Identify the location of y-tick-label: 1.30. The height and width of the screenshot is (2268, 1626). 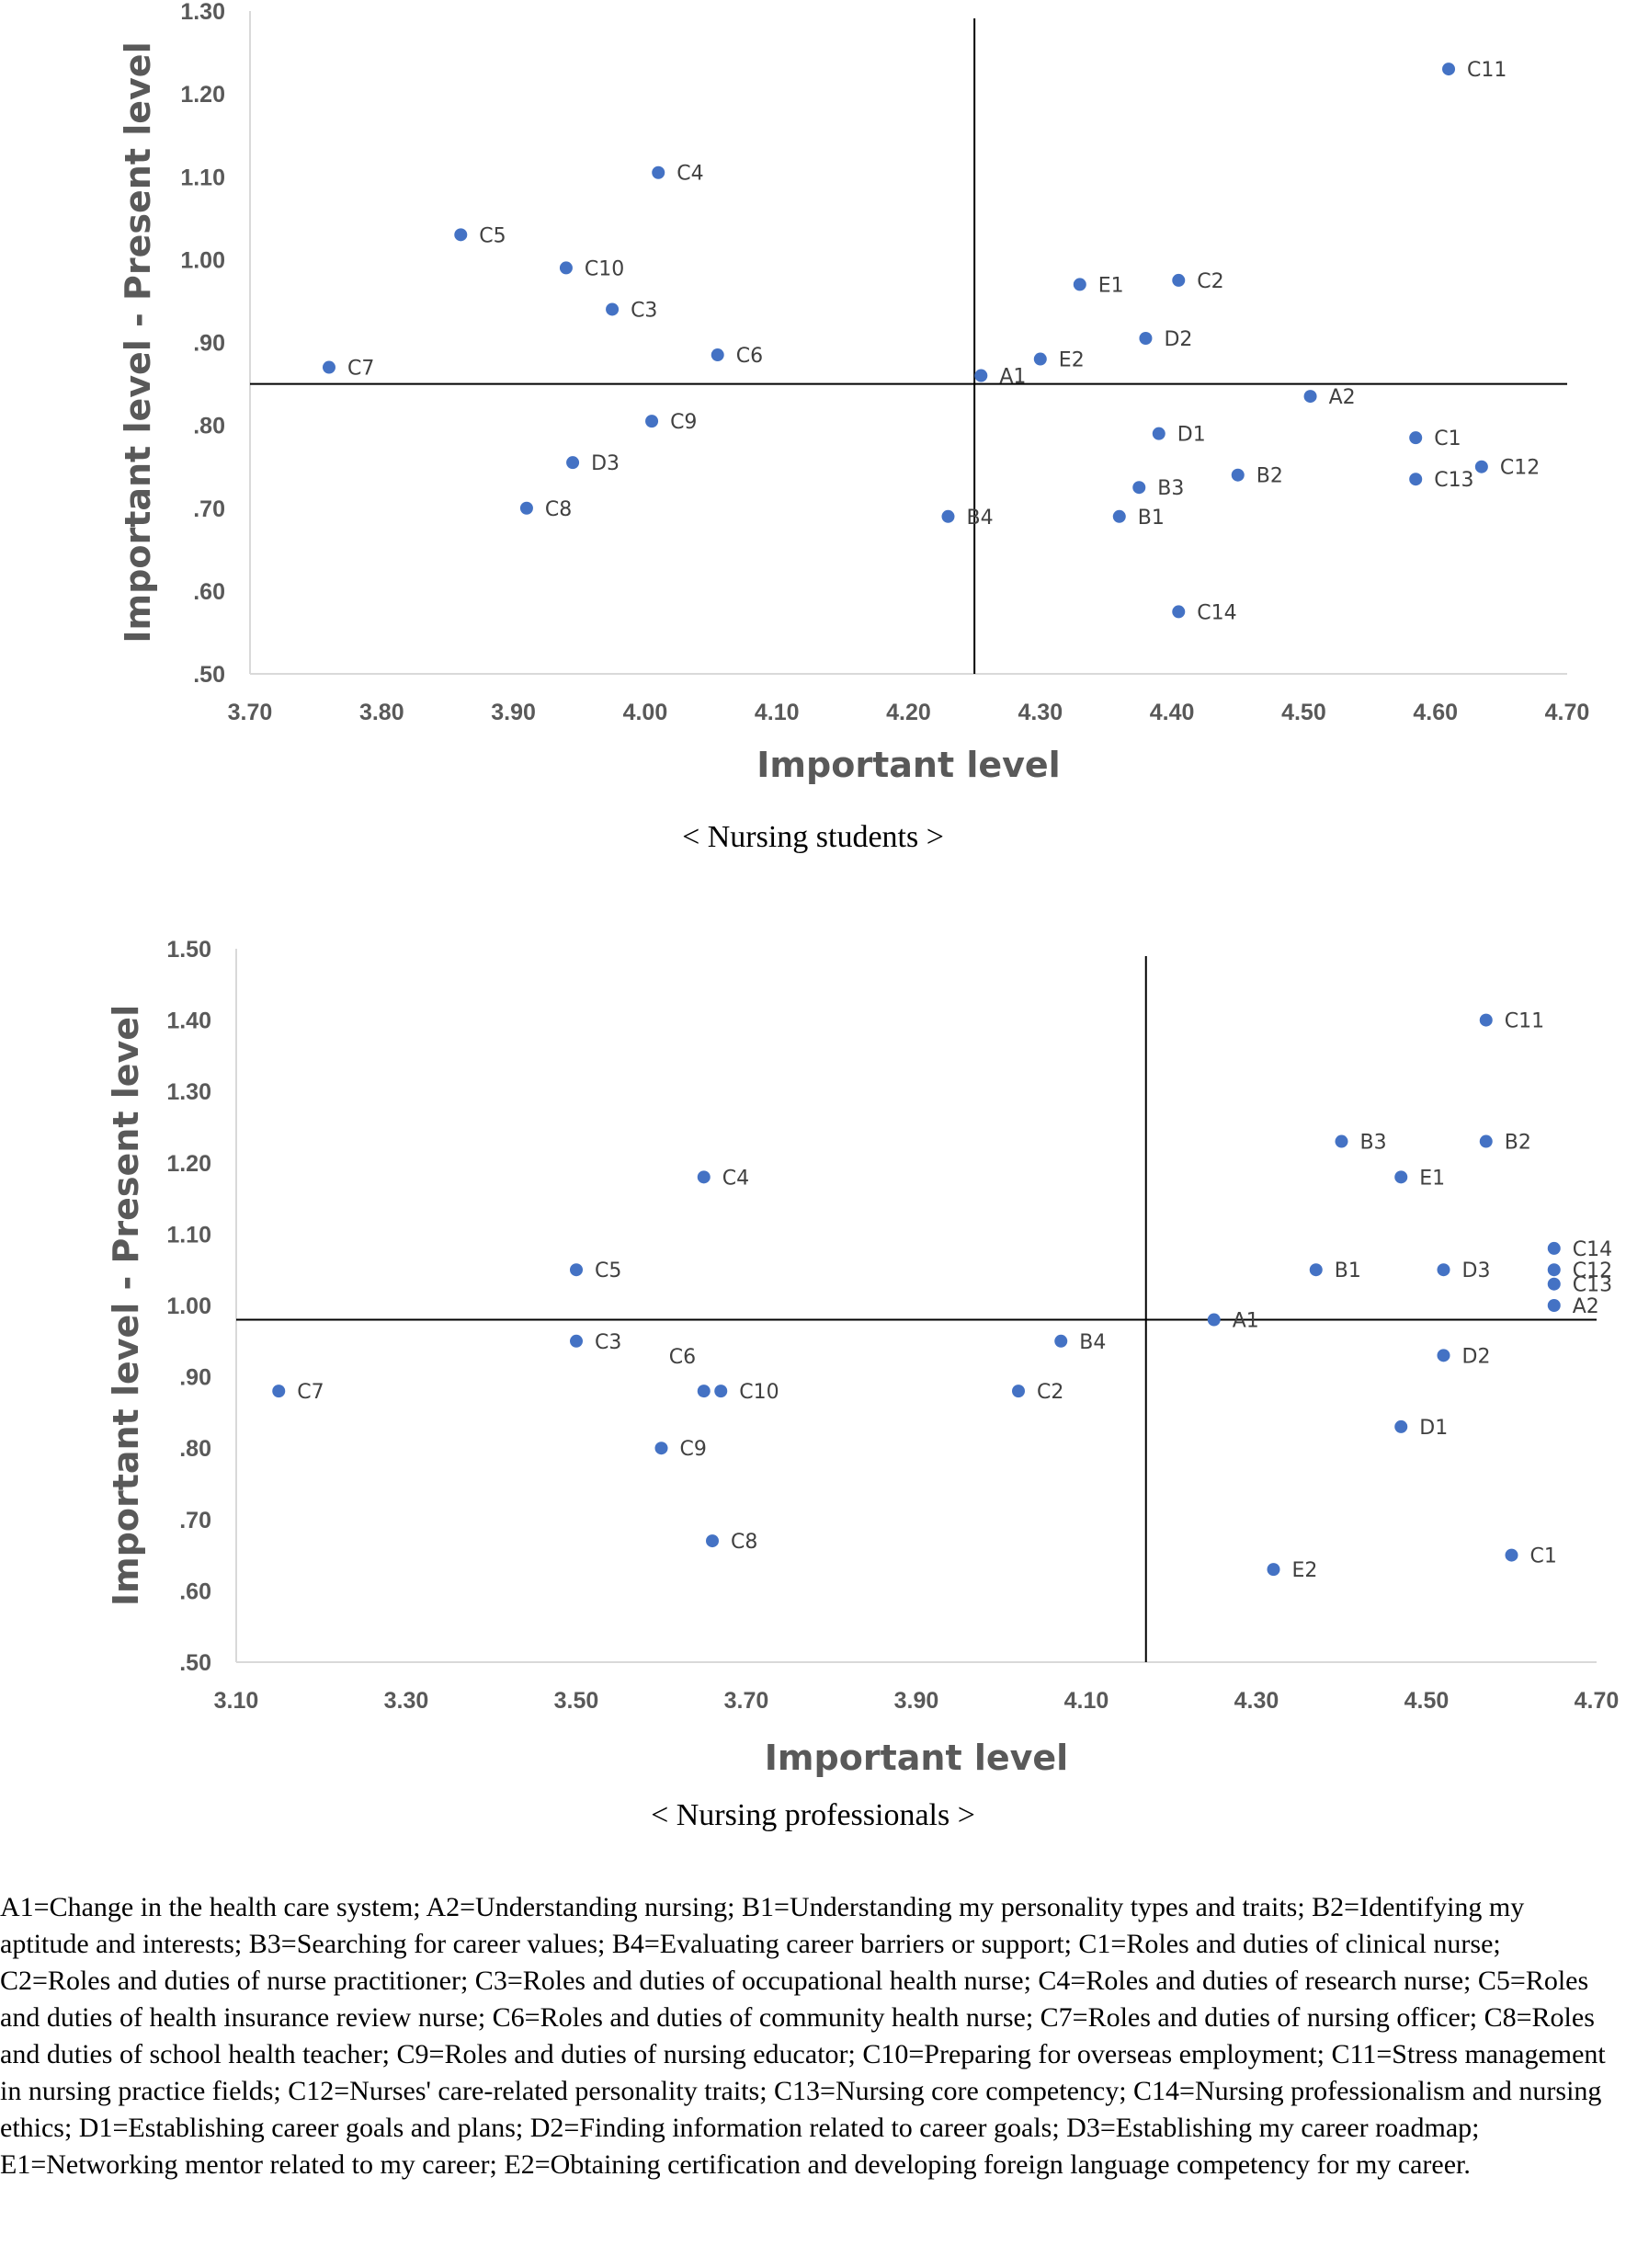
(202, 13).